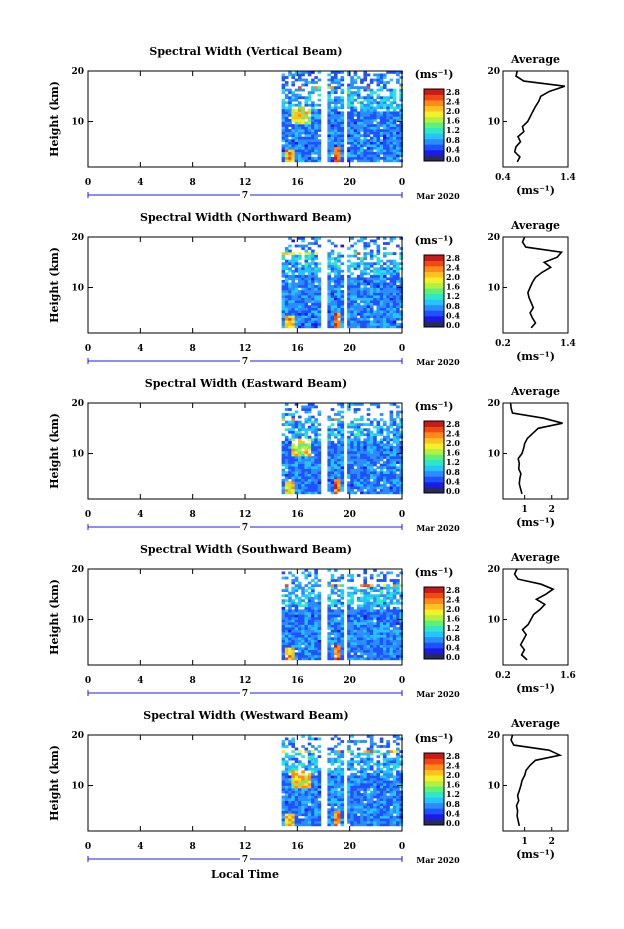  I want to click on colorbar-tick-label: 2.0, so click(453, 609).